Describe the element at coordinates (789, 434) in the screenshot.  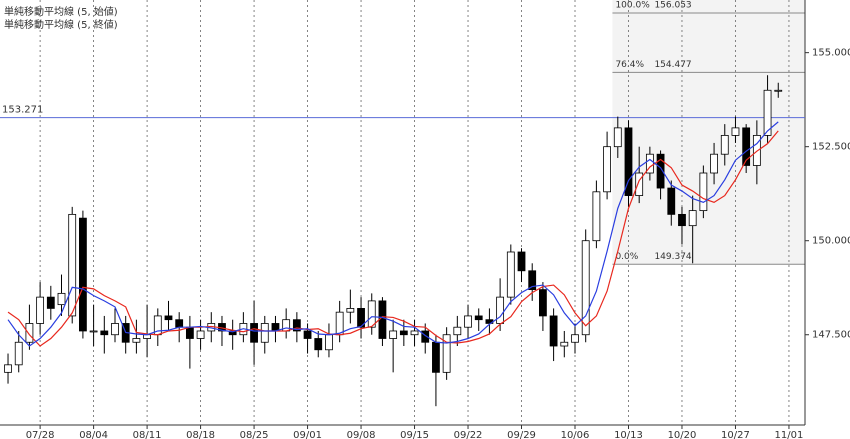
I see `x-tick-label: 11/01` at that location.